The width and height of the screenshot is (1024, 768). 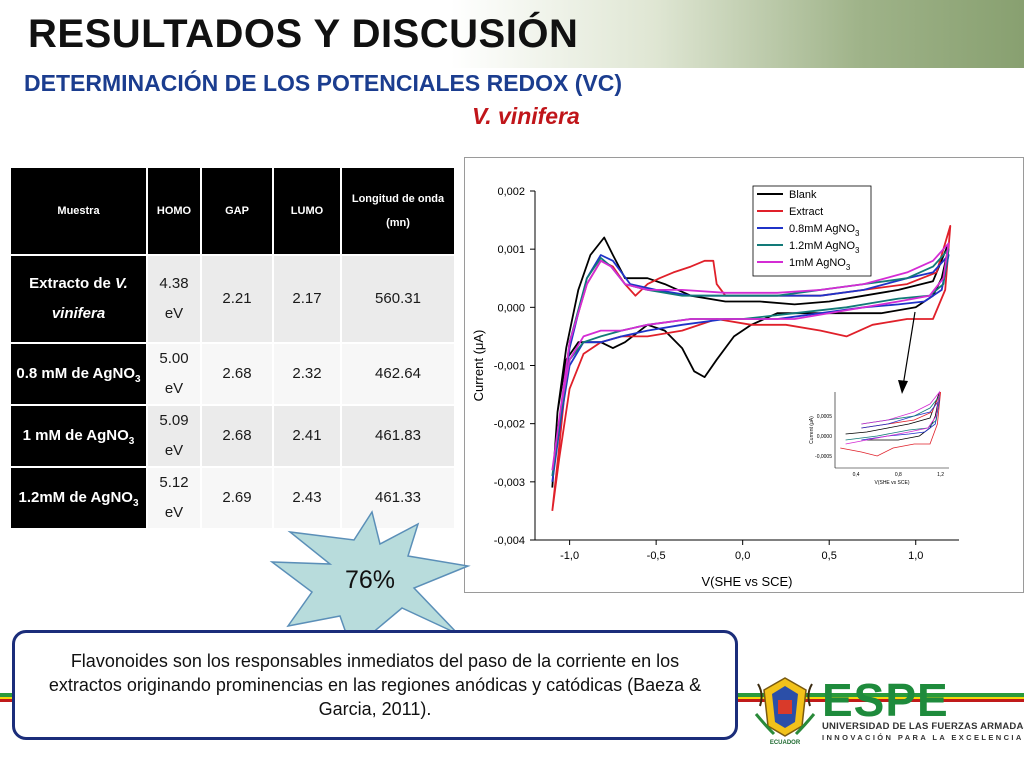 What do you see at coordinates (820, 264) in the screenshot?
I see `legend-label: 1mM AgNO3` at bounding box center [820, 264].